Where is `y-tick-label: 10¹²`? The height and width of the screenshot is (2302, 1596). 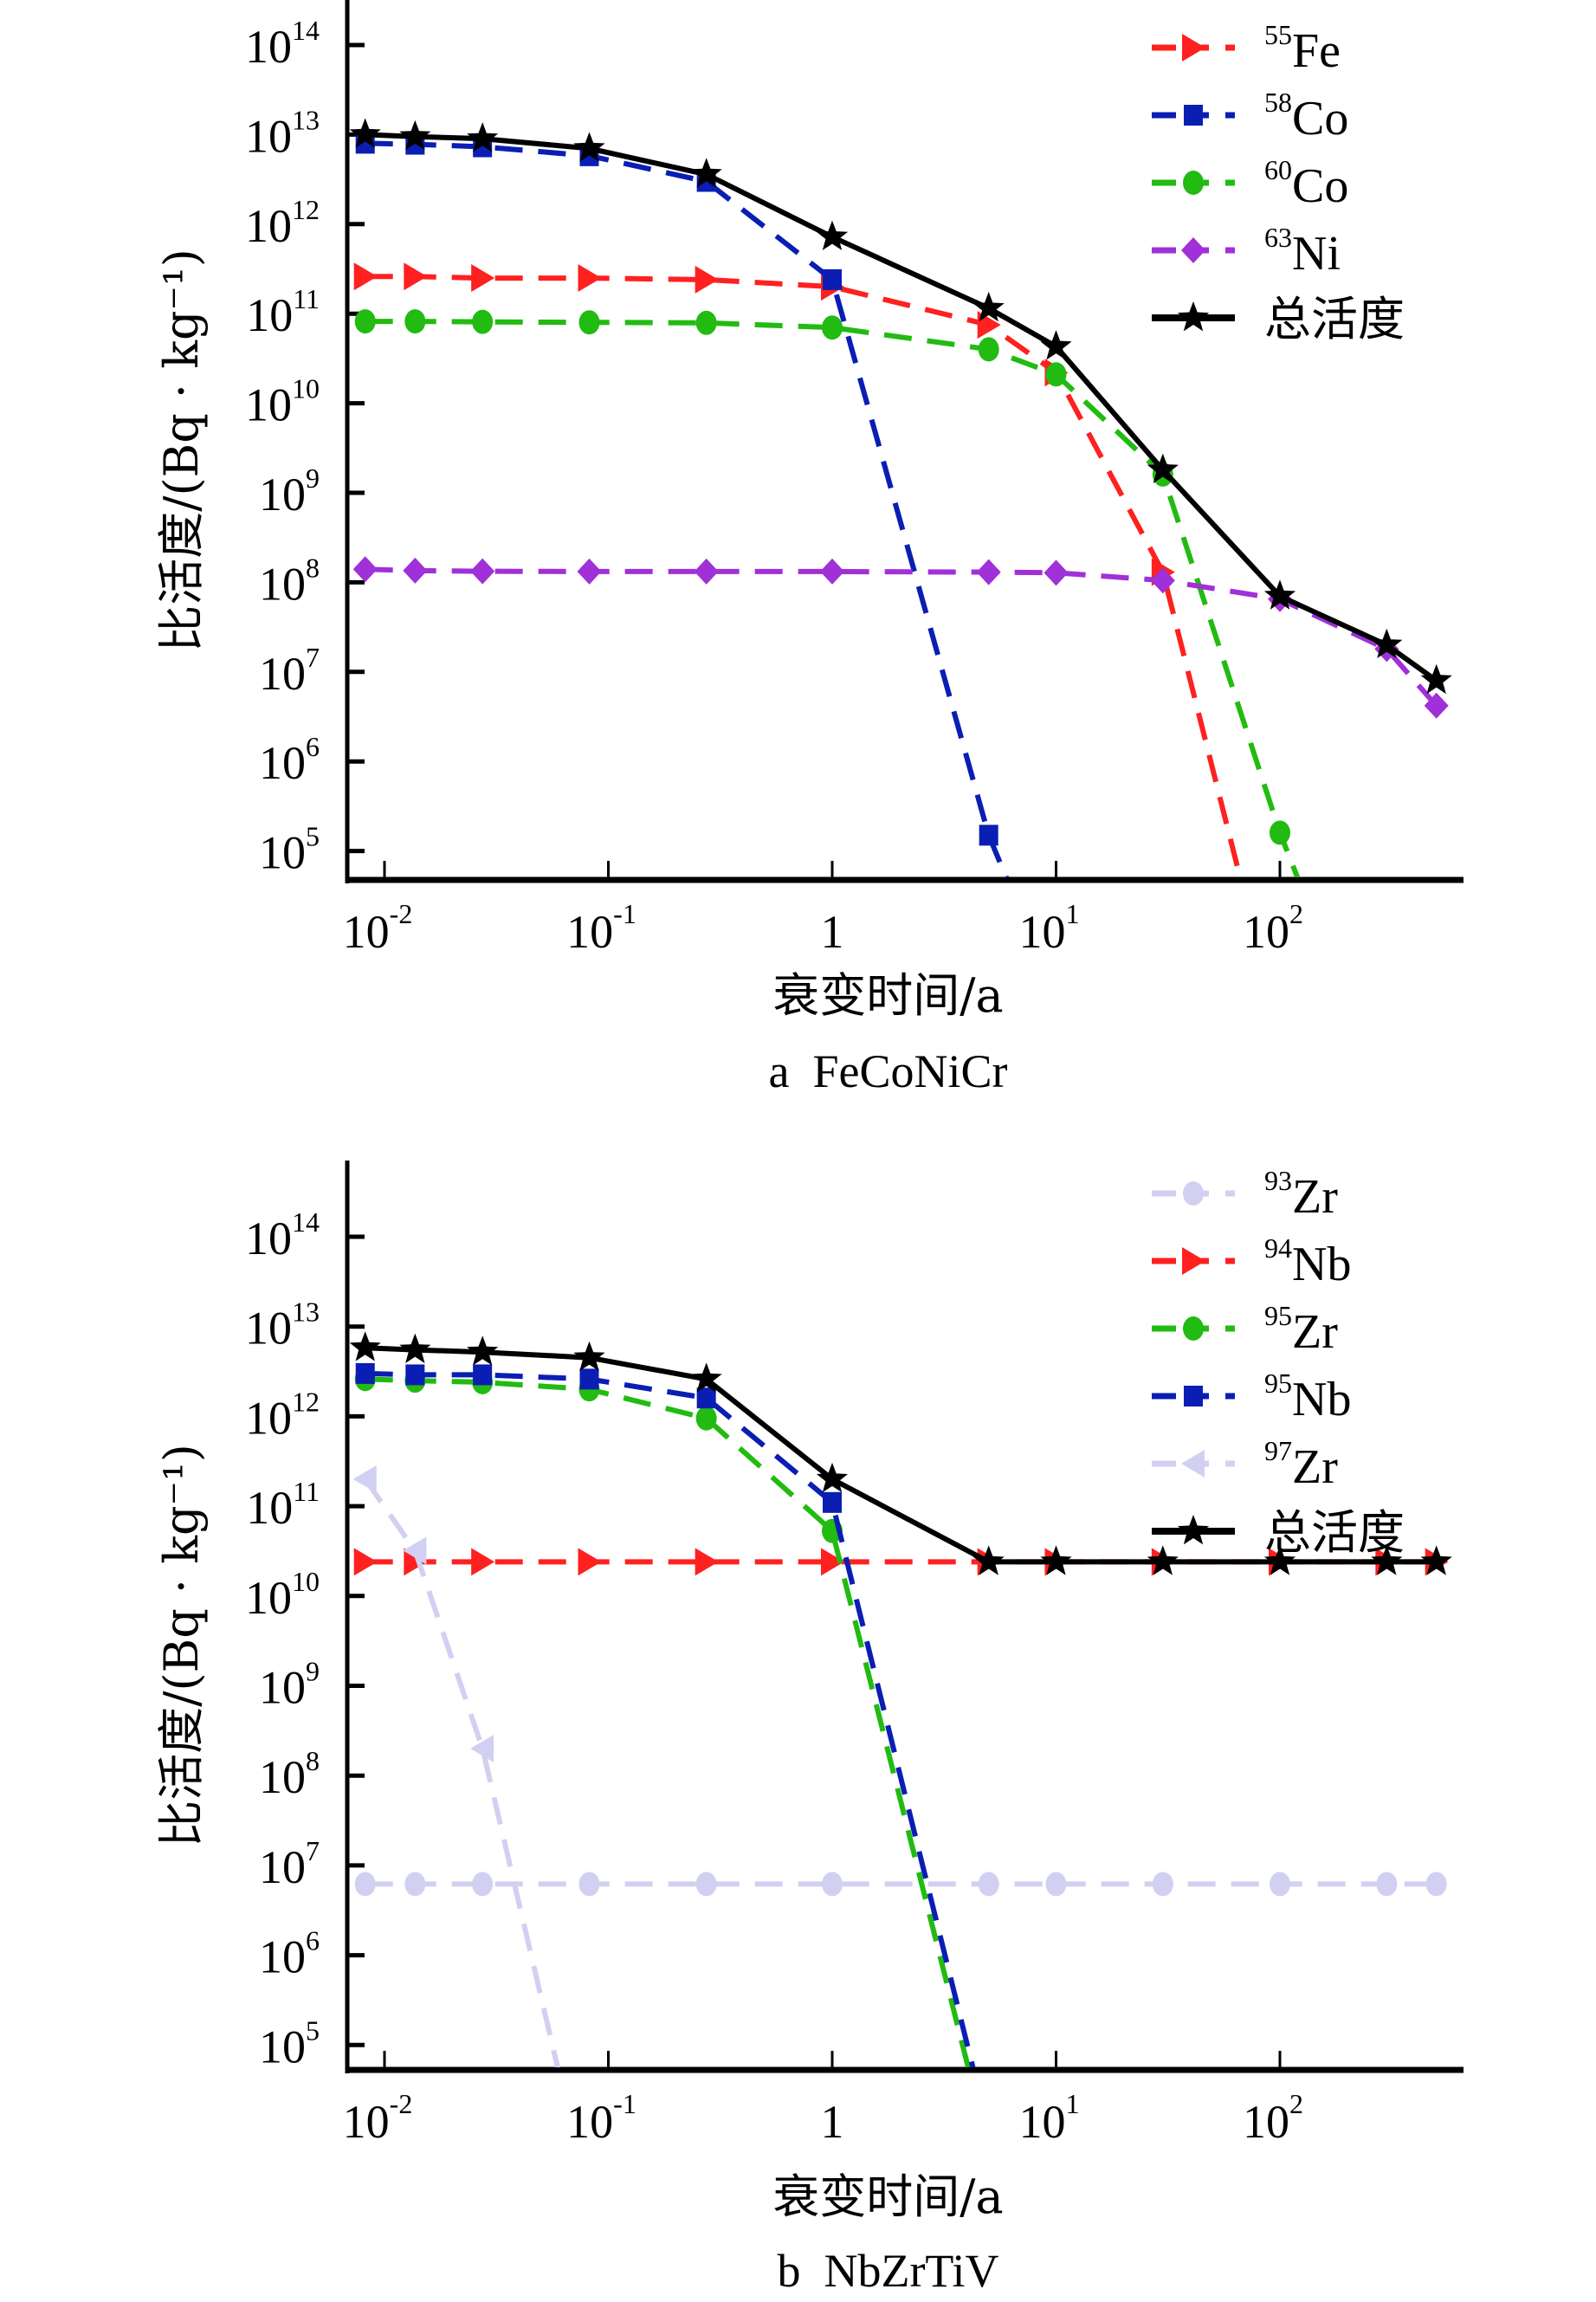
y-tick-label: 10¹² is located at coordinates (282, 1415).